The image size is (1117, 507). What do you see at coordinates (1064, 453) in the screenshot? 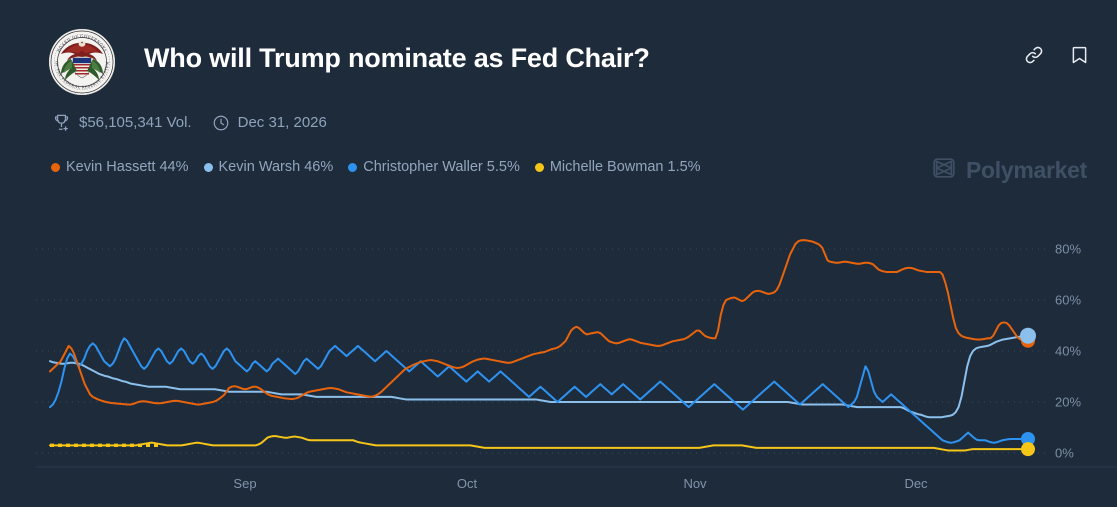
I see `y-axis-tick: 0%` at bounding box center [1064, 453].